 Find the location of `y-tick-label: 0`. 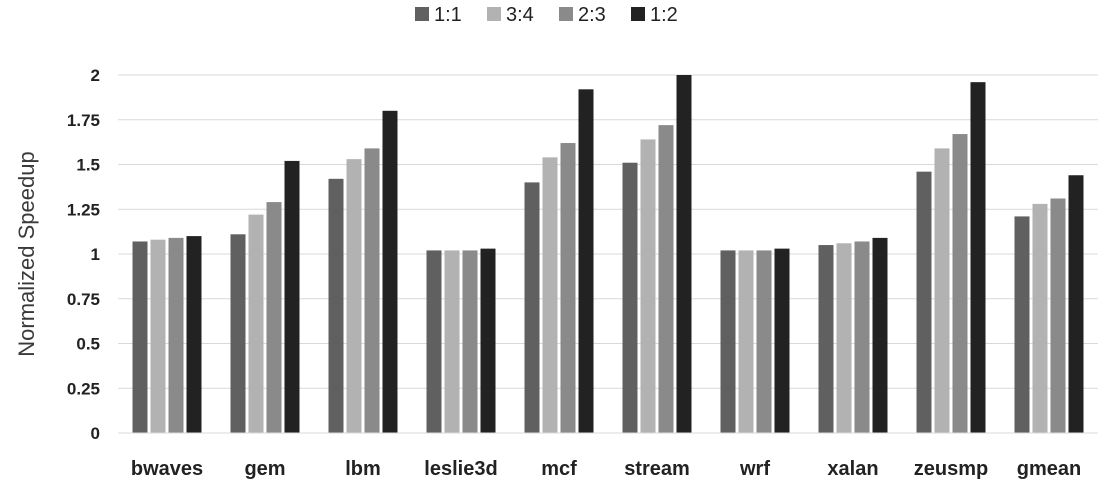

y-tick-label: 0 is located at coordinates (95, 433).